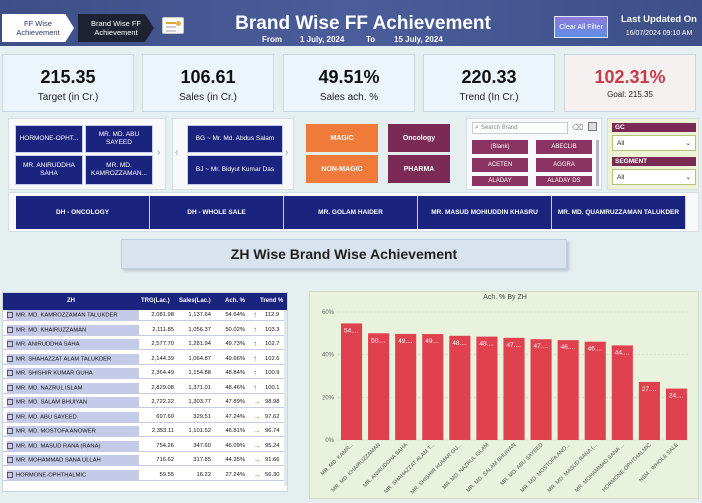 Image resolution: width=702 pixels, height=503 pixels. What do you see at coordinates (597, 163) in the screenshot?
I see `brand-list-scrollbar` at bounding box center [597, 163].